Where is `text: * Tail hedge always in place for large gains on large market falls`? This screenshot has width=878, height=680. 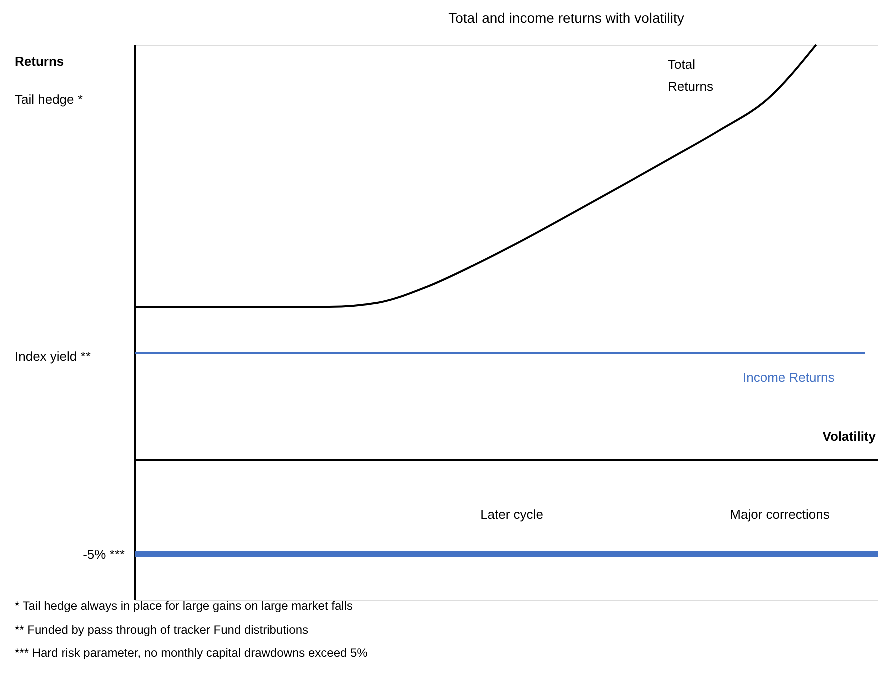
text: * Tail hedge always in place for large gains on large market falls is located at coordinates (184, 606).